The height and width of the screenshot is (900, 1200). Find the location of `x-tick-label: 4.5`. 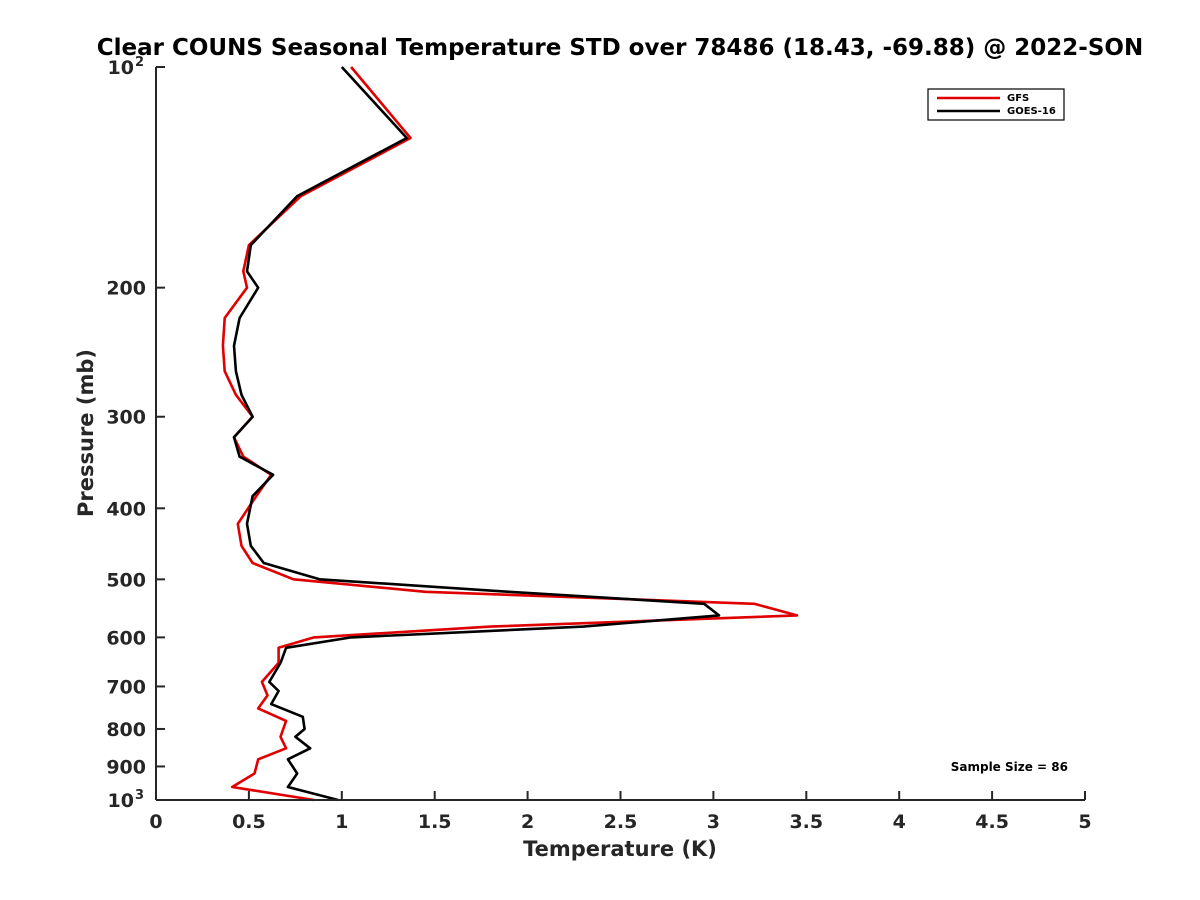

x-tick-label: 4.5 is located at coordinates (992, 822).